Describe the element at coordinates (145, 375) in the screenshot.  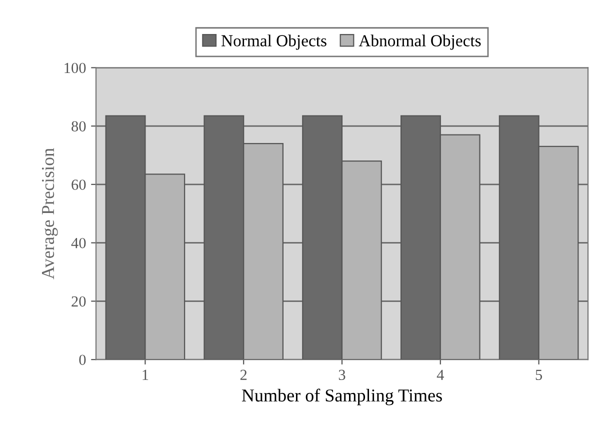
I see `x-tick-label: 1` at that location.